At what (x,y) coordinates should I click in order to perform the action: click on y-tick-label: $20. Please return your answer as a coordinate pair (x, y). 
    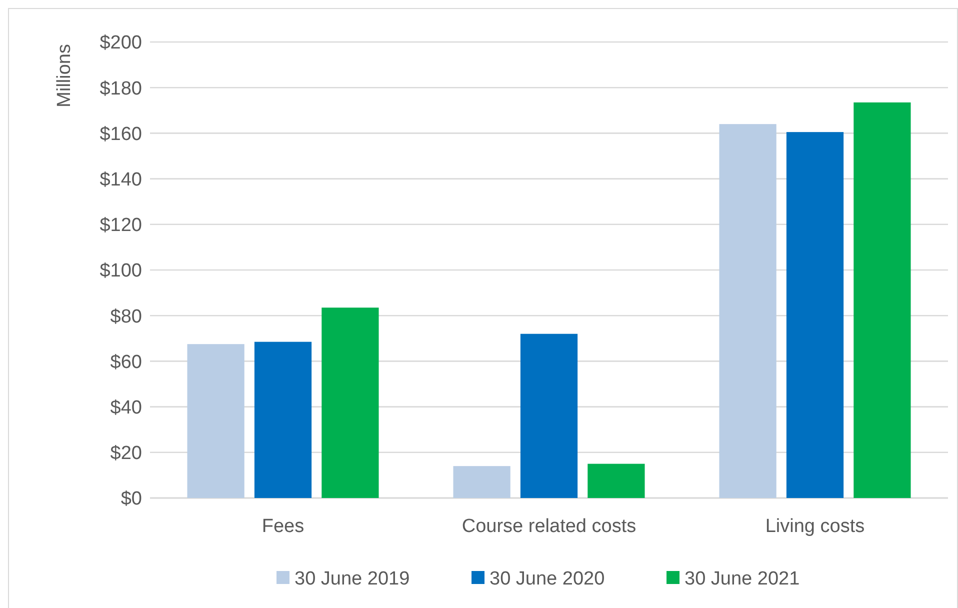
    Looking at the image, I should click on (126, 453).